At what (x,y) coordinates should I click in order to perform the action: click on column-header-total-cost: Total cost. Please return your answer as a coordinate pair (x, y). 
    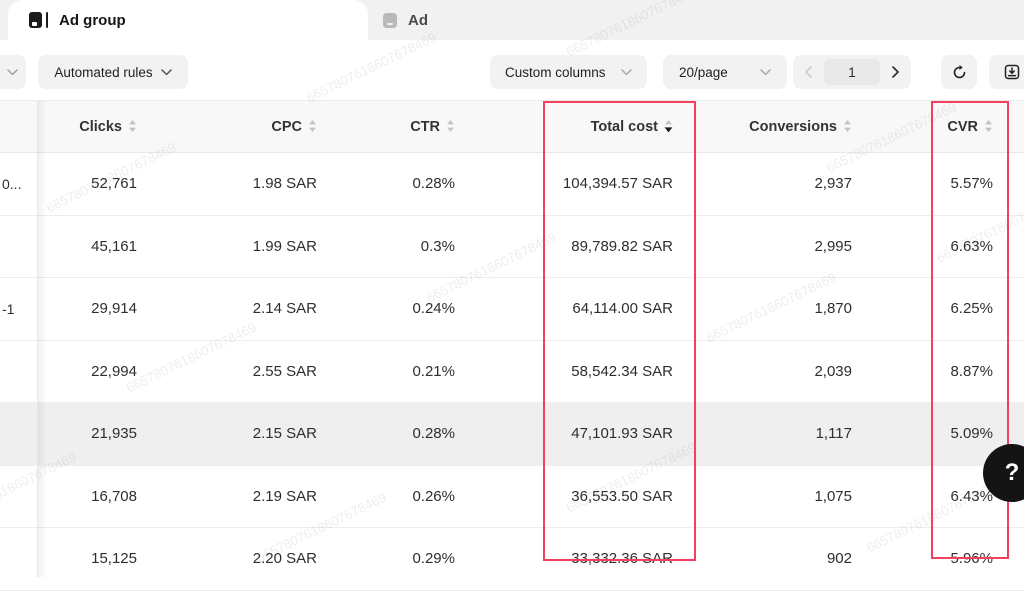
    Looking at the image, I should click on (582, 127).